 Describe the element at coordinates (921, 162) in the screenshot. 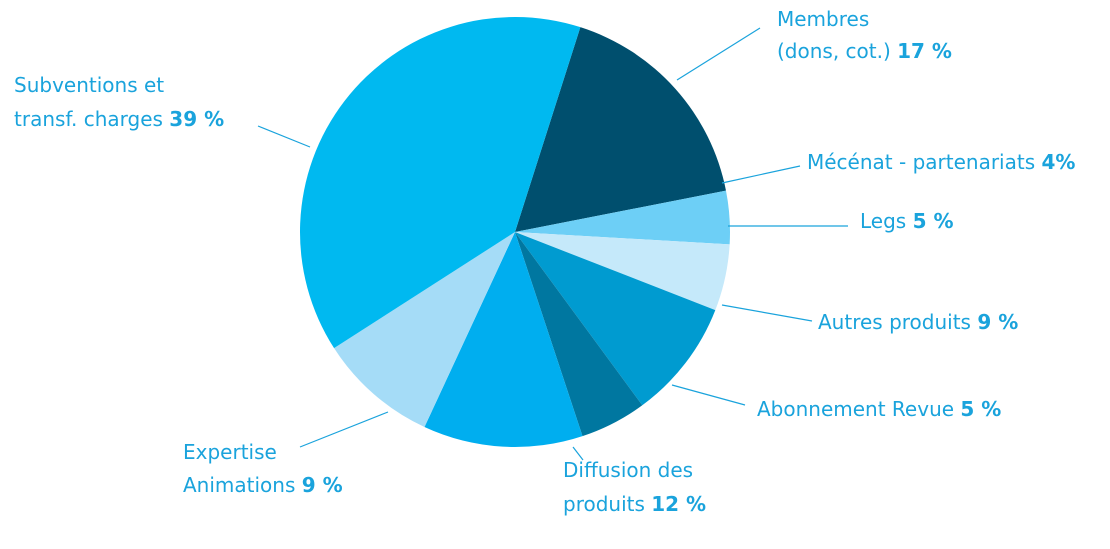

I see `category-label: Mécénat - partenariats` at that location.